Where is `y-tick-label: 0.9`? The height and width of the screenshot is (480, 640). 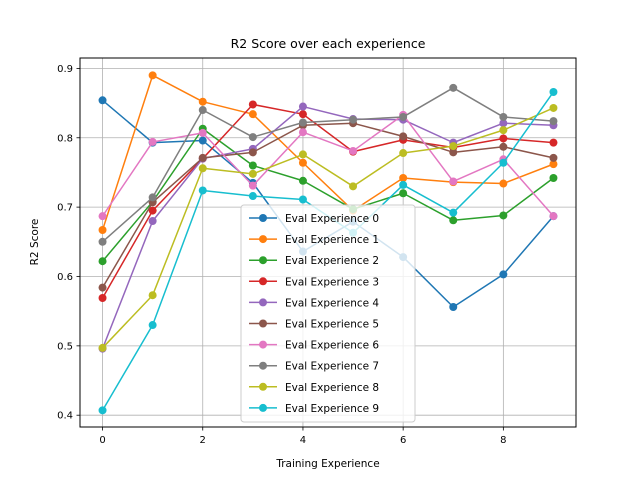 y-tick-label: 0.9 is located at coordinates (65, 69).